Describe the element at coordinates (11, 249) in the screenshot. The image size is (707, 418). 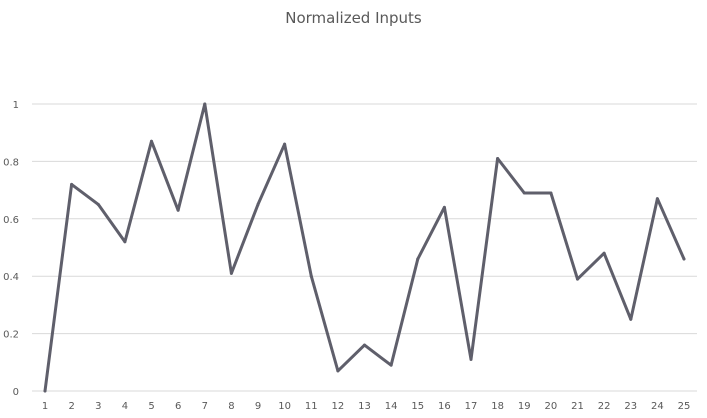
I see `y-axis-tick-labels: 0 0.2 0.4 0.6 0.8 1` at that location.